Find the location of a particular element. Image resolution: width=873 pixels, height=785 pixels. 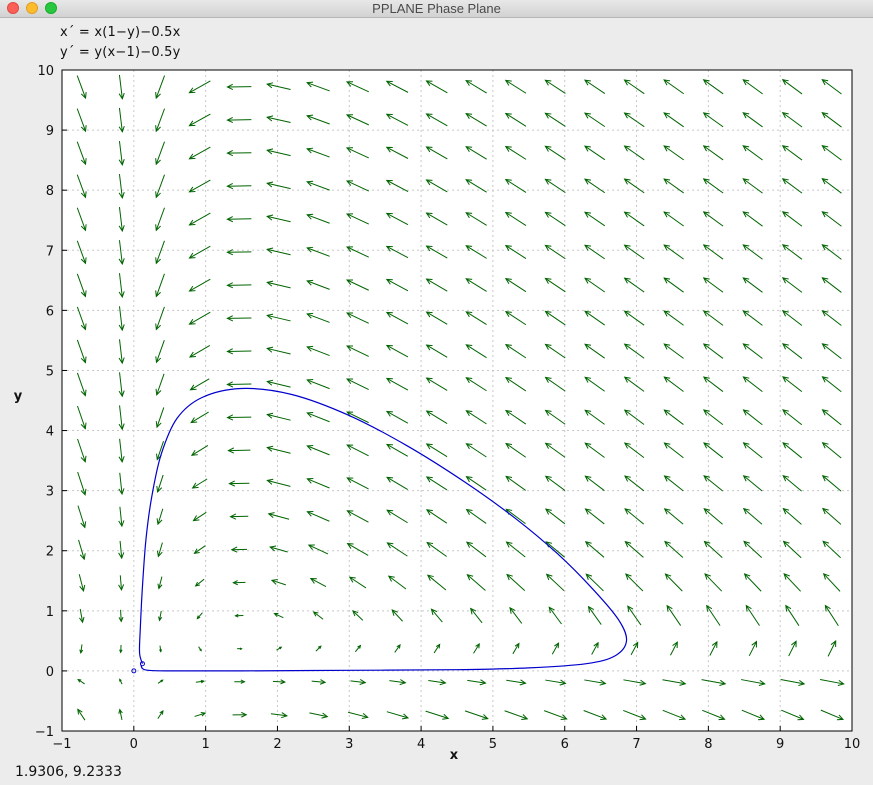

x-tick-label: −1 is located at coordinates (61, 744).